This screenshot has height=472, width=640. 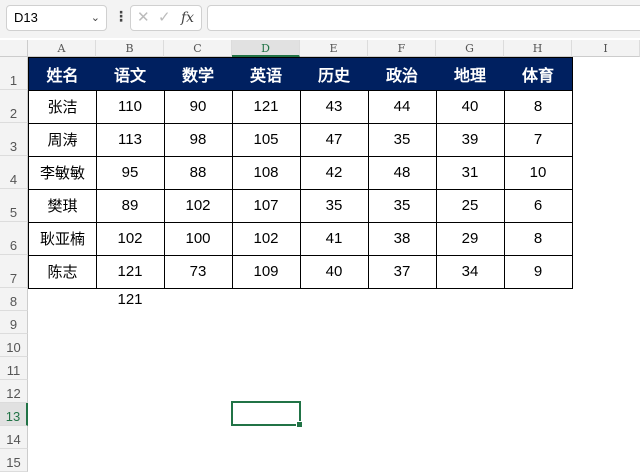 What do you see at coordinates (62, 74) in the screenshot?
I see `table-header-cell: 姓名` at bounding box center [62, 74].